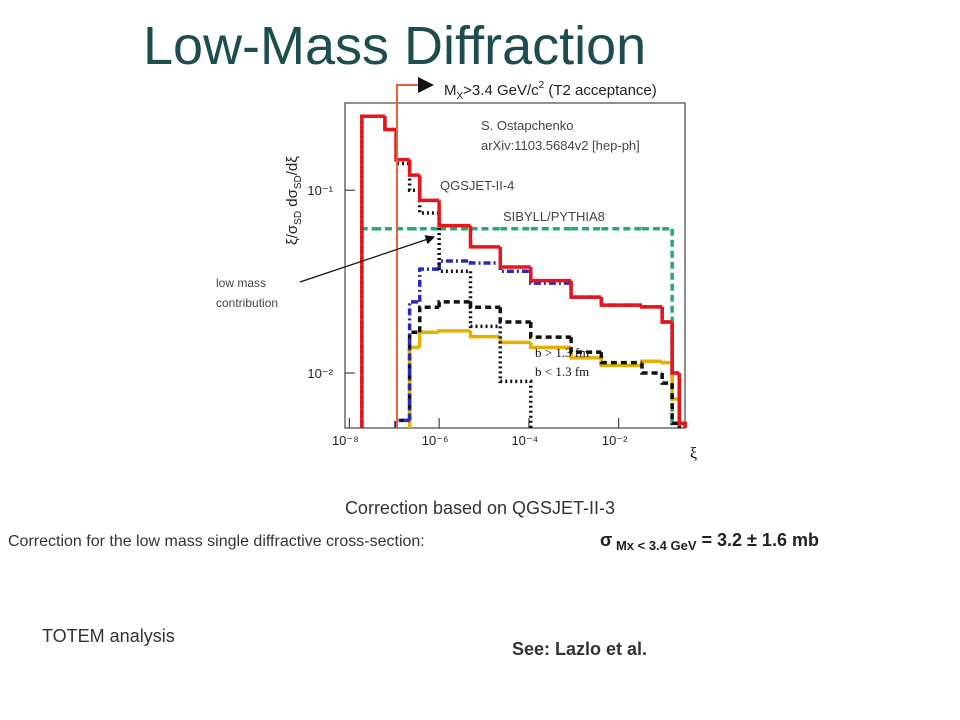 This screenshot has width=960, height=720. Describe the element at coordinates (394, 46) in the screenshot. I see `slide-title: Low-Mass Diffraction` at that location.